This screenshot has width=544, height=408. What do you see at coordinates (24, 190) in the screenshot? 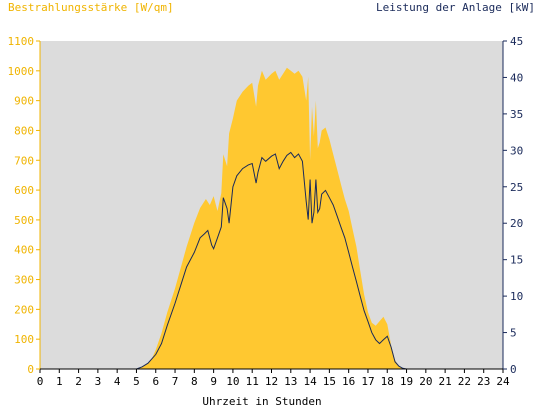
I see `y-left-tick-label: 600` at bounding box center [24, 190].